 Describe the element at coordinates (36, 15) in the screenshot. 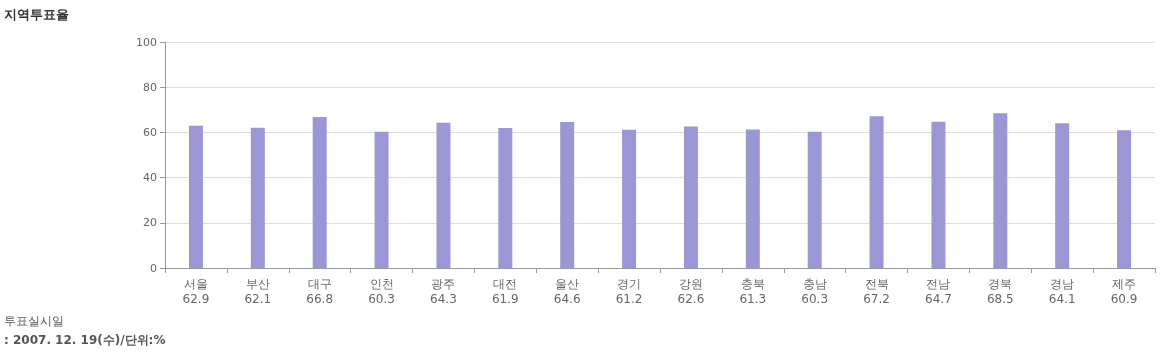

I see `text: 지역투표율` at that location.